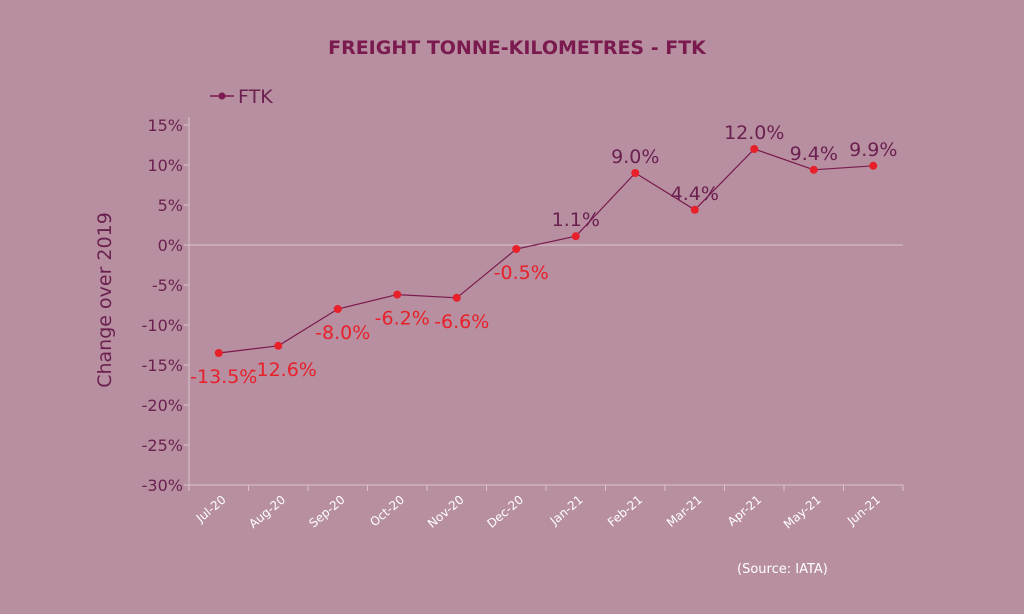  I want to click on y-tick-label: 5%, so click(170, 205).